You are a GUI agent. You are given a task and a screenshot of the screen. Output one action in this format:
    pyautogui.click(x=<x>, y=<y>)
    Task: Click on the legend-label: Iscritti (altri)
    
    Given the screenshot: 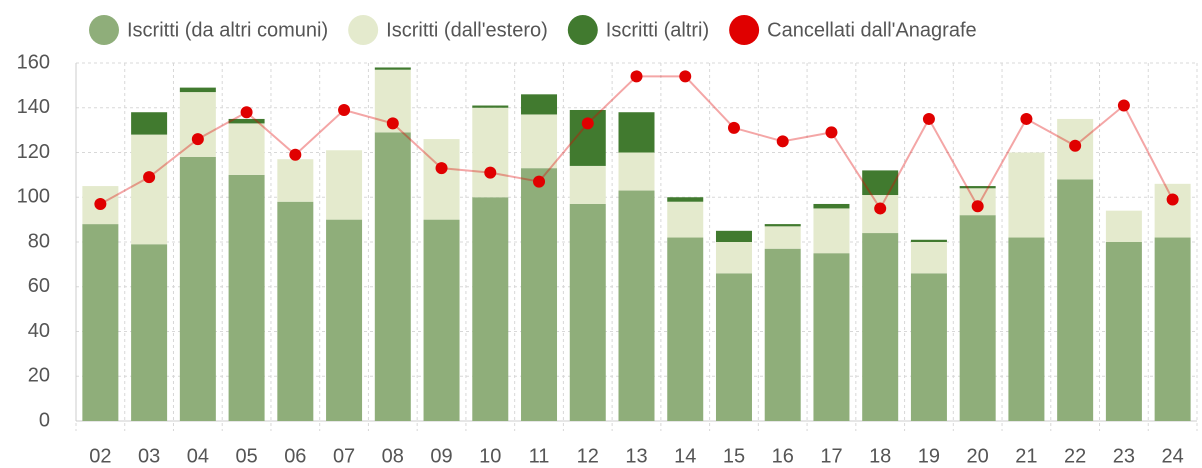 What is the action you would take?
    pyautogui.click(x=657, y=30)
    